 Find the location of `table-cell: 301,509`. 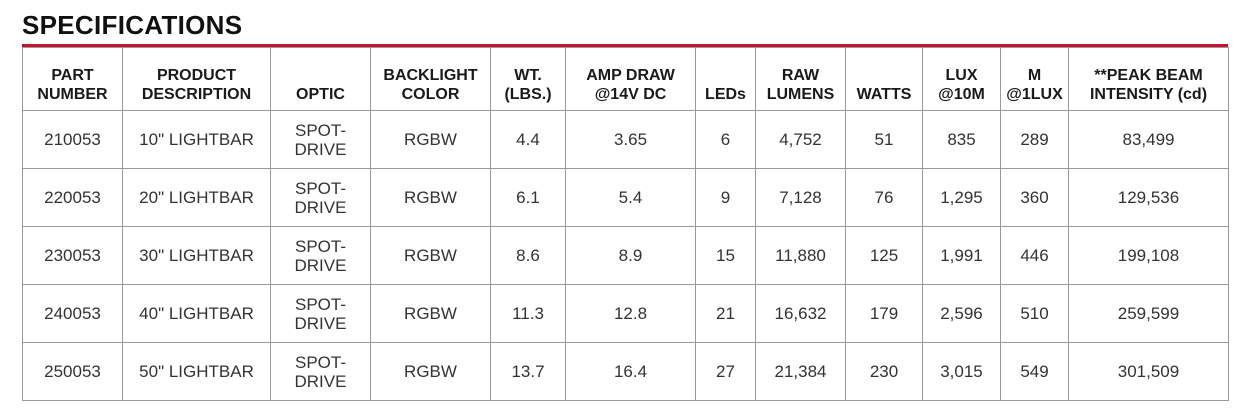

table-cell: 301,509 is located at coordinates (1148, 371).